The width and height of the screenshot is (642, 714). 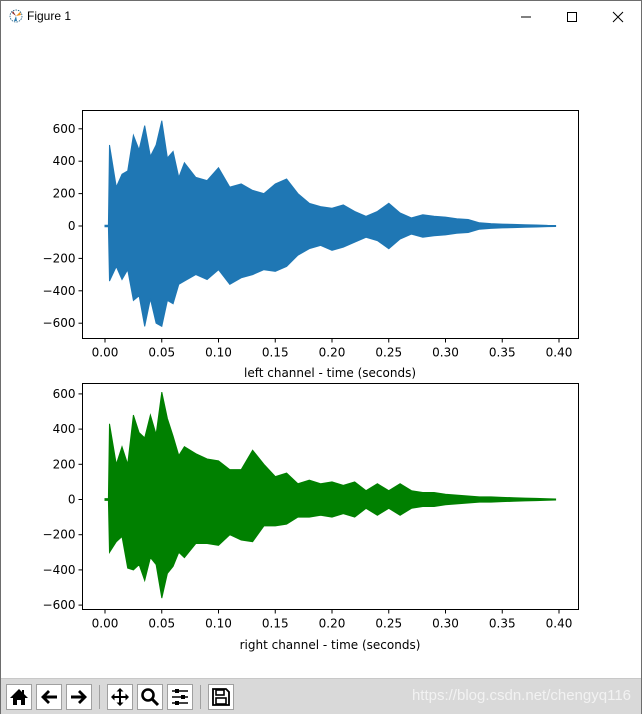 I want to click on close-button, so click(x=618, y=16).